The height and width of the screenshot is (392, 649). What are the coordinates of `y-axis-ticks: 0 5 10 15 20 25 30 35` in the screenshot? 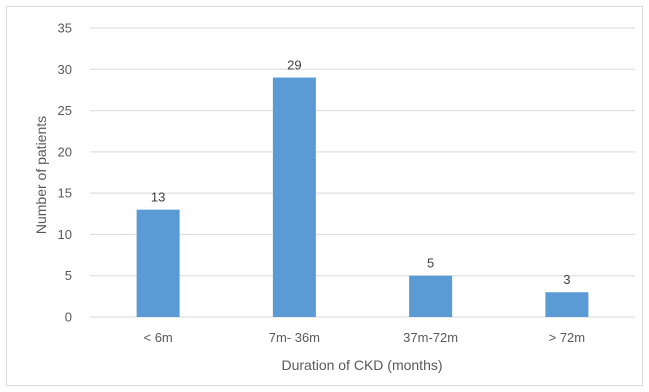 It's located at (65, 173).